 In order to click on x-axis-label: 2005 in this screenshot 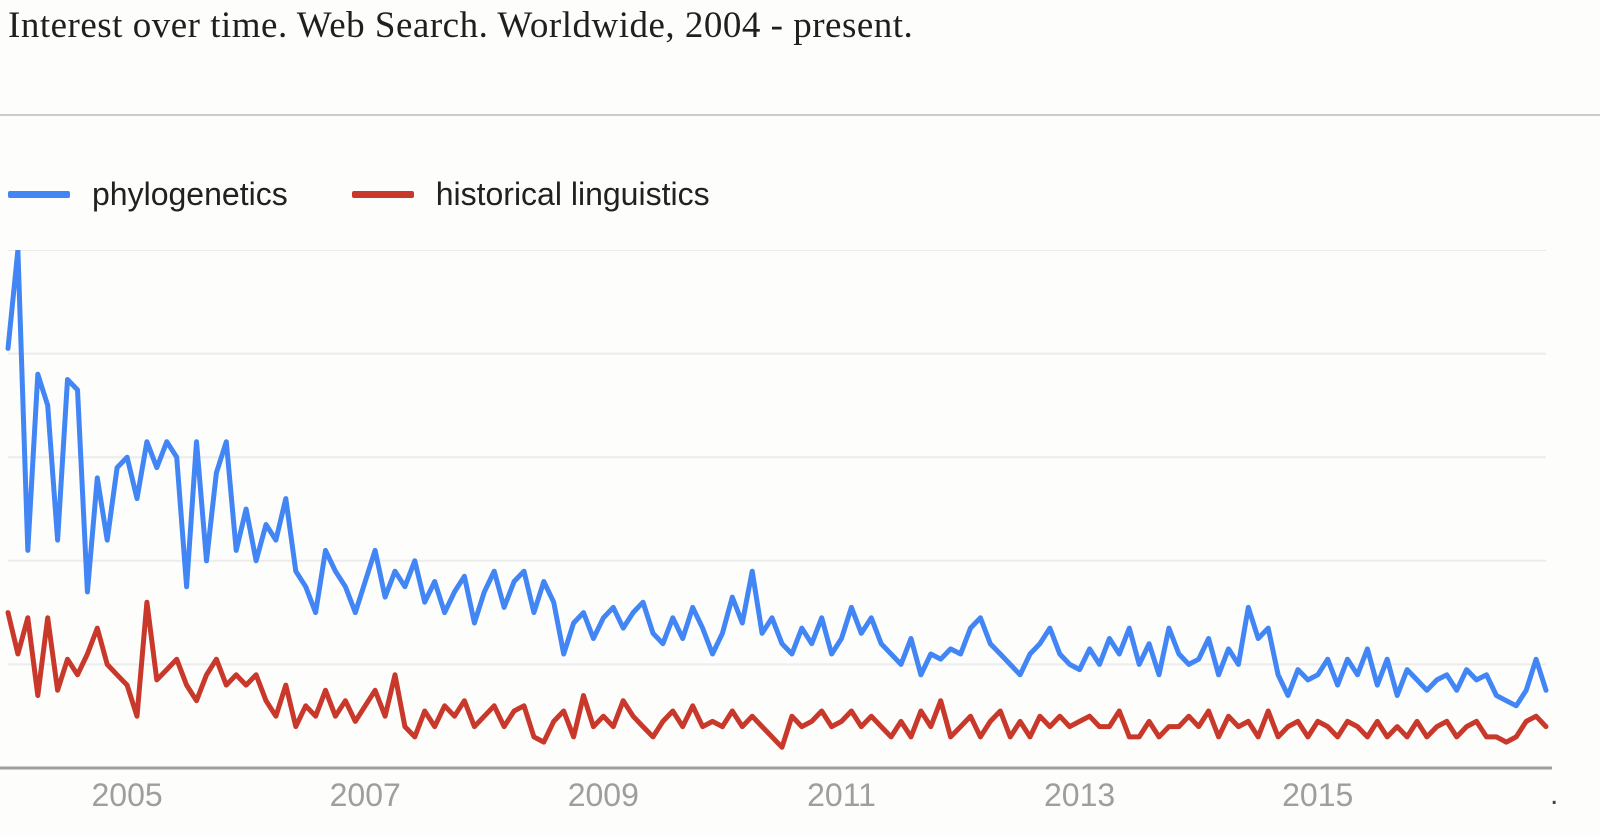, I will do `click(127, 795)`.